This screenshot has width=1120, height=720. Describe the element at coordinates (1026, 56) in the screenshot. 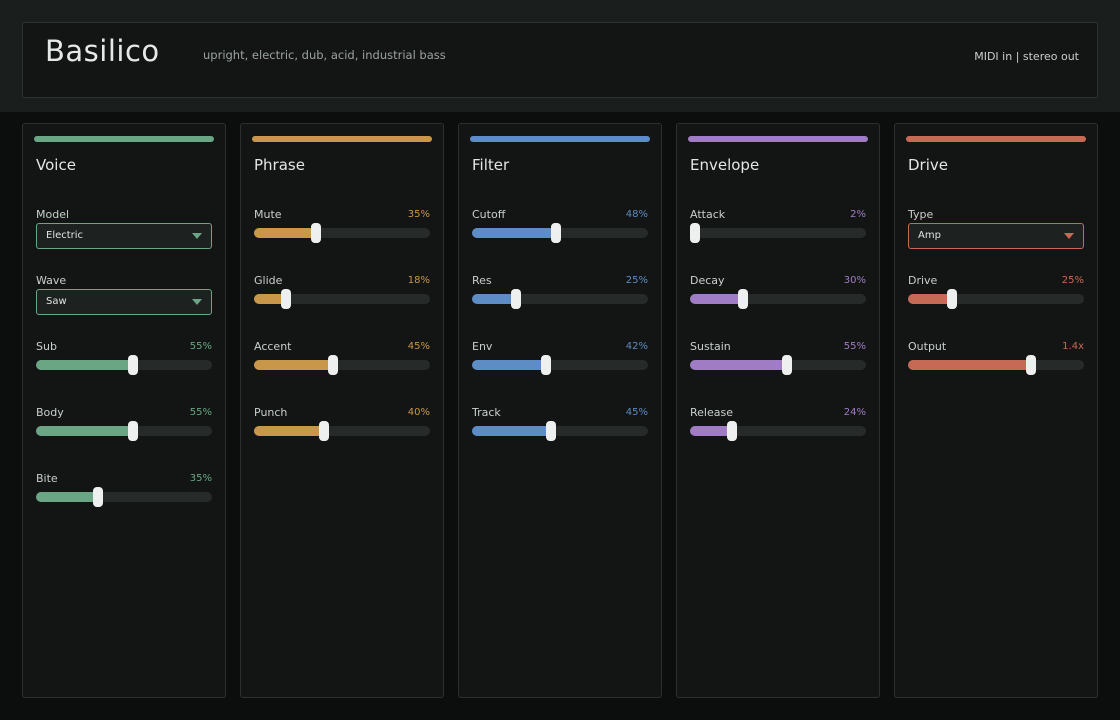

I see `io-status: MIDI in | stereo out` at that location.